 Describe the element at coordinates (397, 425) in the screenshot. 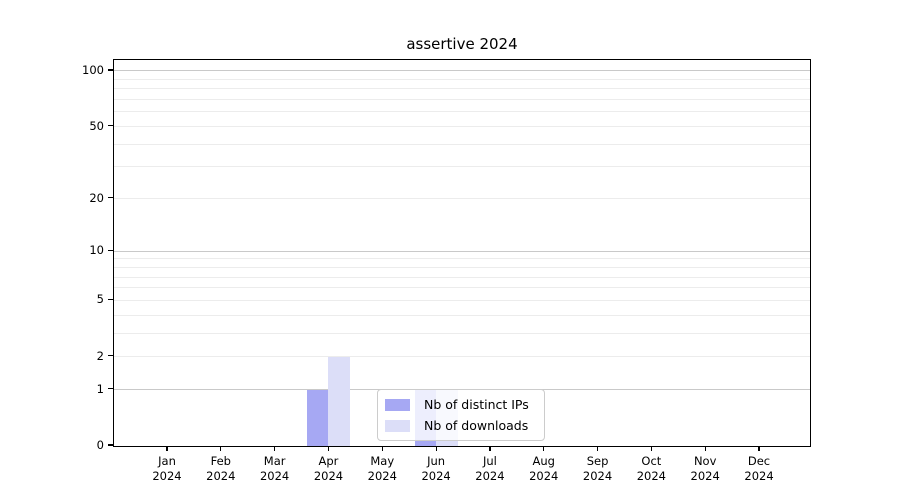

I see `legend-swatch-downloads` at that location.